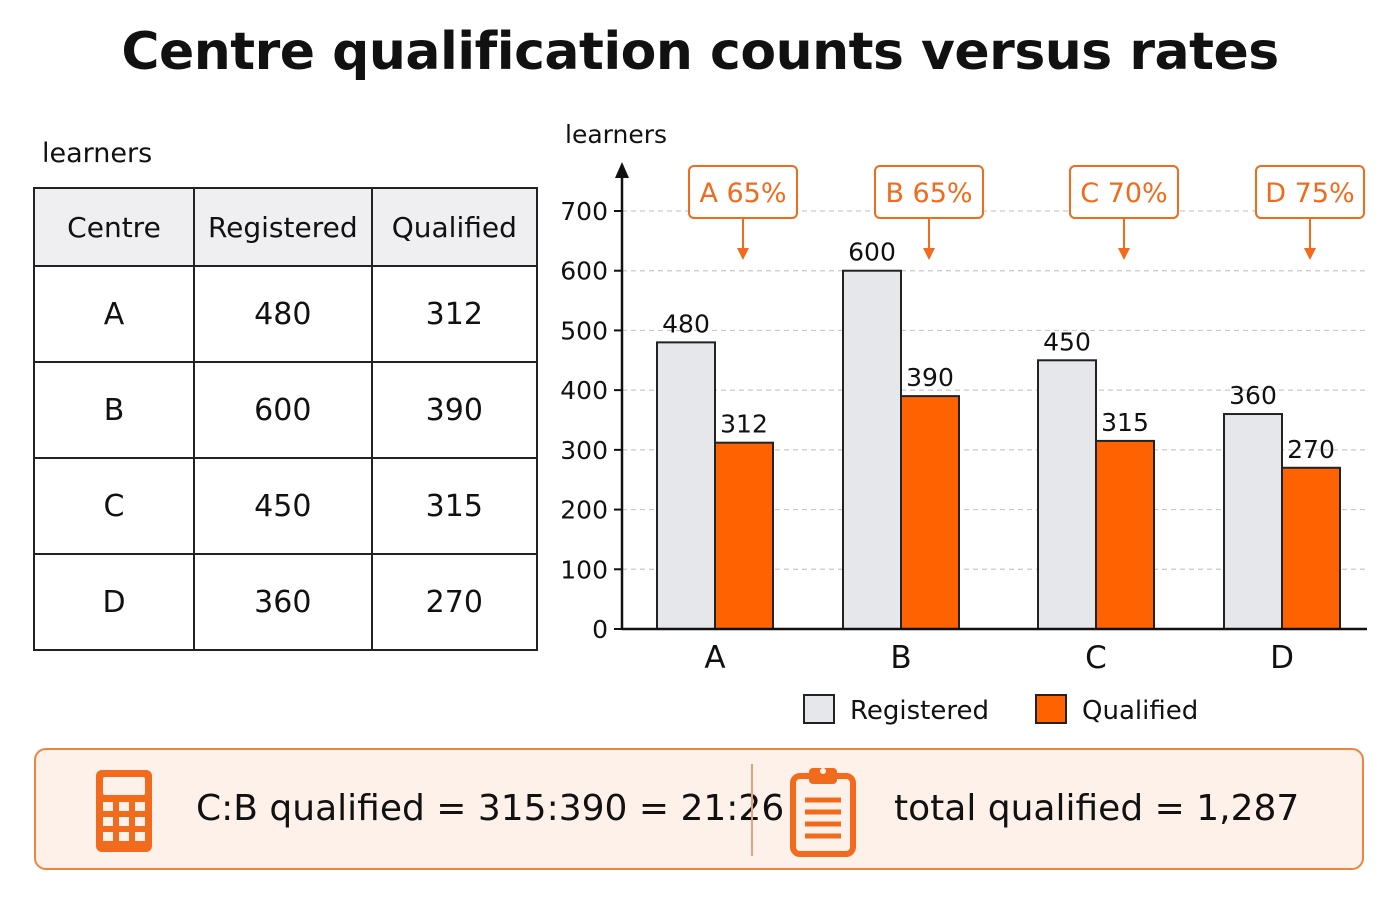 This screenshot has height=900, width=1400. What do you see at coordinates (454, 314) in the screenshot?
I see `table-cell-qualified: 312` at bounding box center [454, 314].